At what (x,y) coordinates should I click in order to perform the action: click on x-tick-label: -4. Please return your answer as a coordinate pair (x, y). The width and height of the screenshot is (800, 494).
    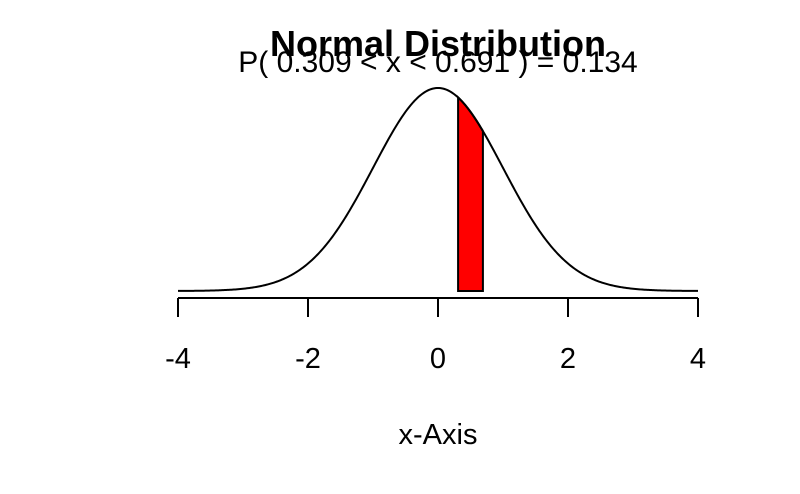
    Looking at the image, I should click on (178, 359).